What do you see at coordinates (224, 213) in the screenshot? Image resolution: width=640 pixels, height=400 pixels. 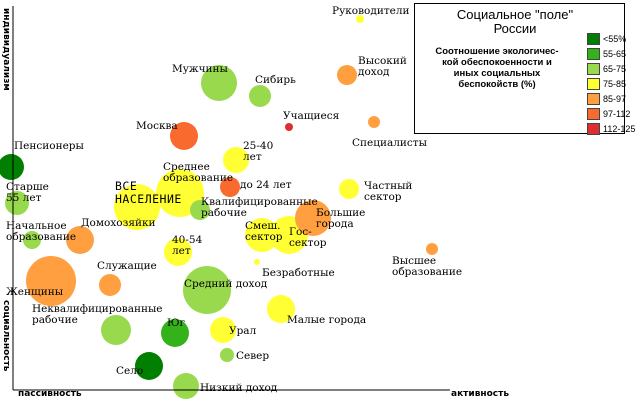 I see `bubble-label-line: рабочие` at bounding box center [224, 213].